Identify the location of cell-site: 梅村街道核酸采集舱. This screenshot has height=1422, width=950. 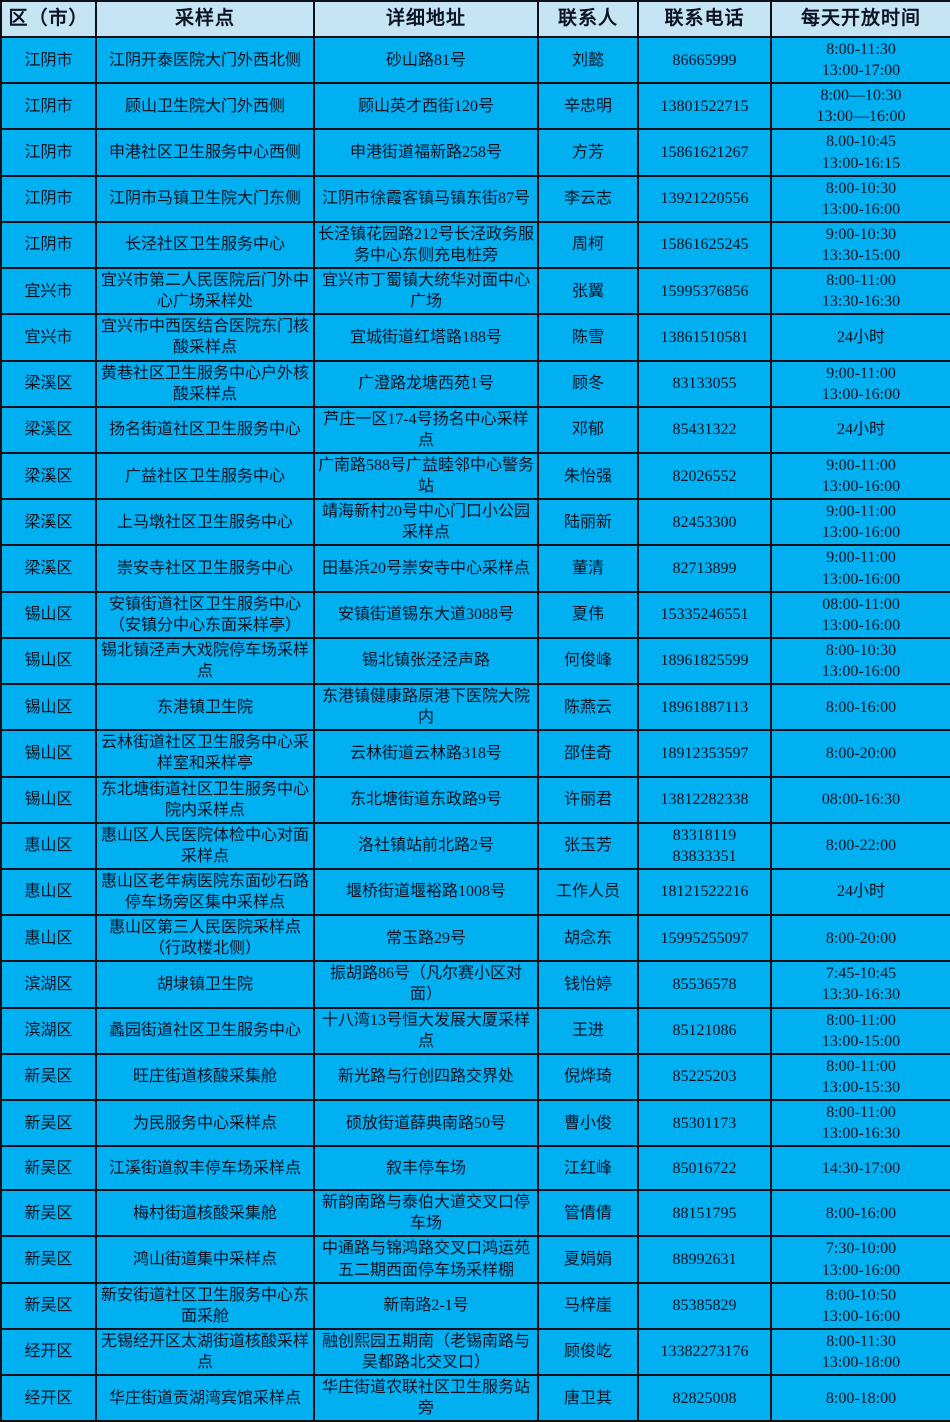
(205, 1213).